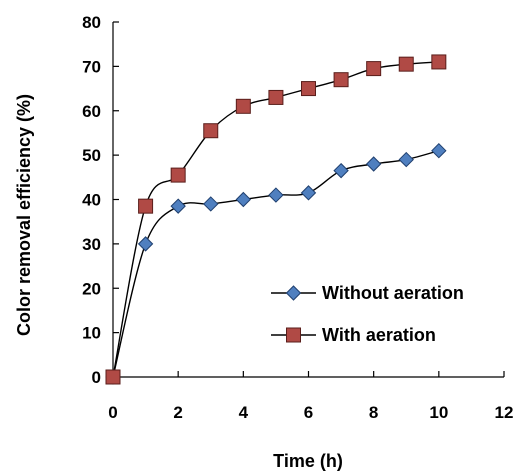  Describe the element at coordinates (308, 461) in the screenshot. I see `x-axis-title: Time (h)` at that location.